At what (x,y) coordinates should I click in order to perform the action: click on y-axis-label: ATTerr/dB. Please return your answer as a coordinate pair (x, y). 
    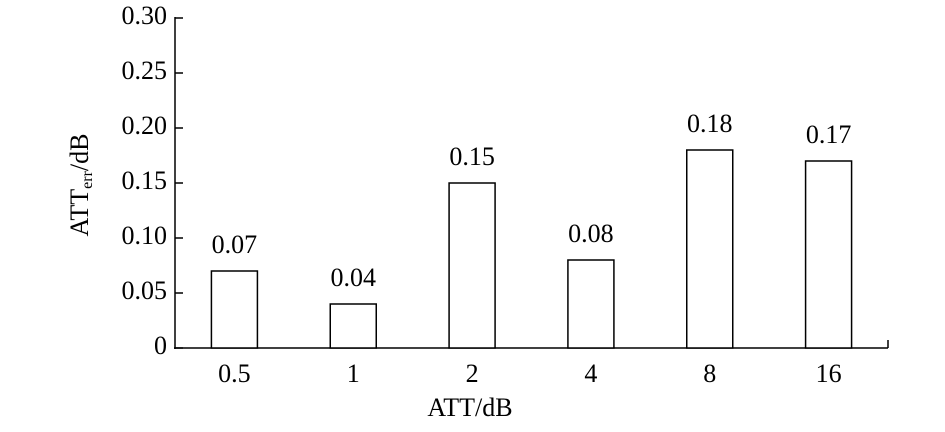
    Looking at the image, I should click on (80, 184).